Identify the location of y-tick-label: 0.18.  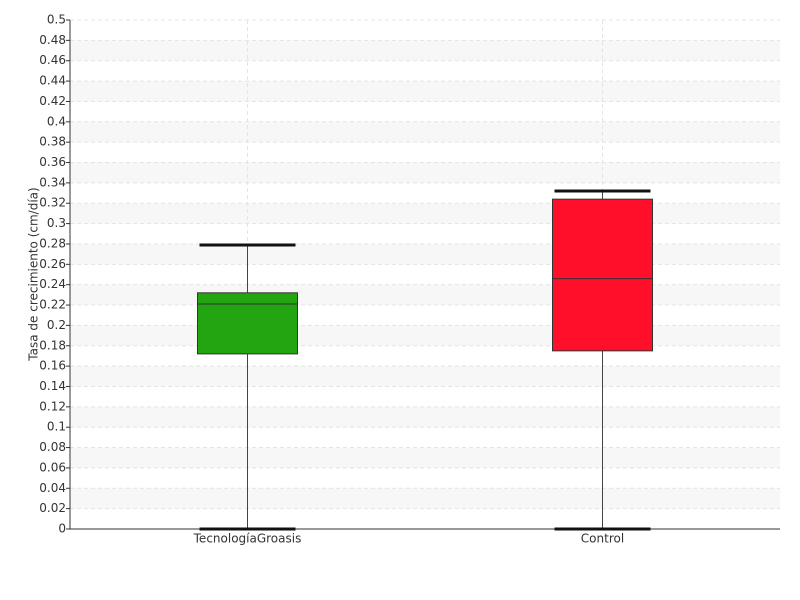
(52, 345).